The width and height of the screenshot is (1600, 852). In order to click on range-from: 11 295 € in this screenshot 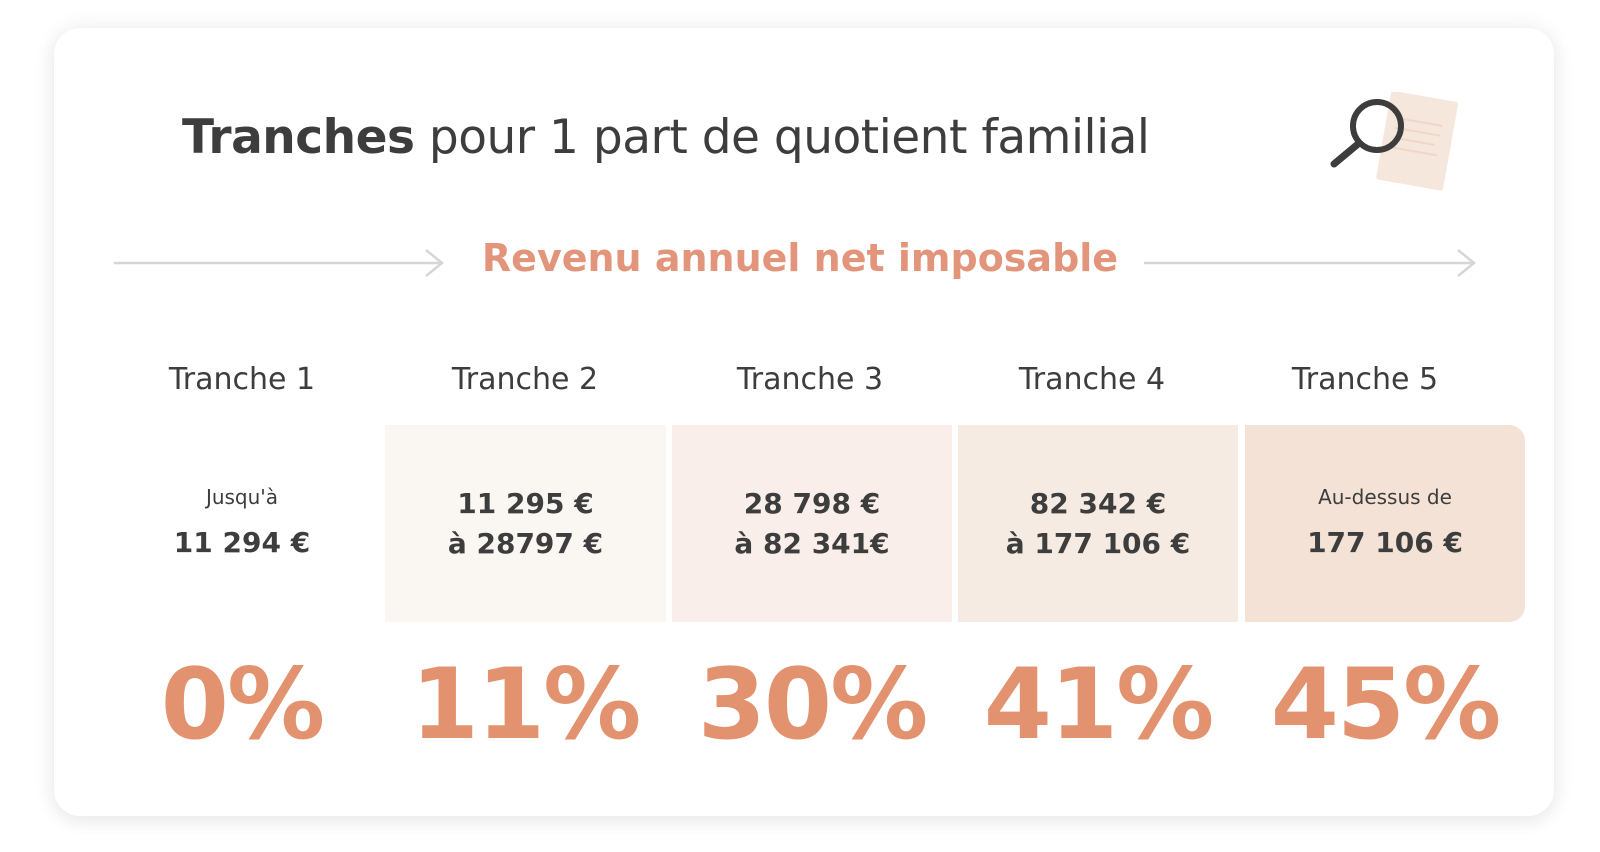, I will do `click(525, 503)`.